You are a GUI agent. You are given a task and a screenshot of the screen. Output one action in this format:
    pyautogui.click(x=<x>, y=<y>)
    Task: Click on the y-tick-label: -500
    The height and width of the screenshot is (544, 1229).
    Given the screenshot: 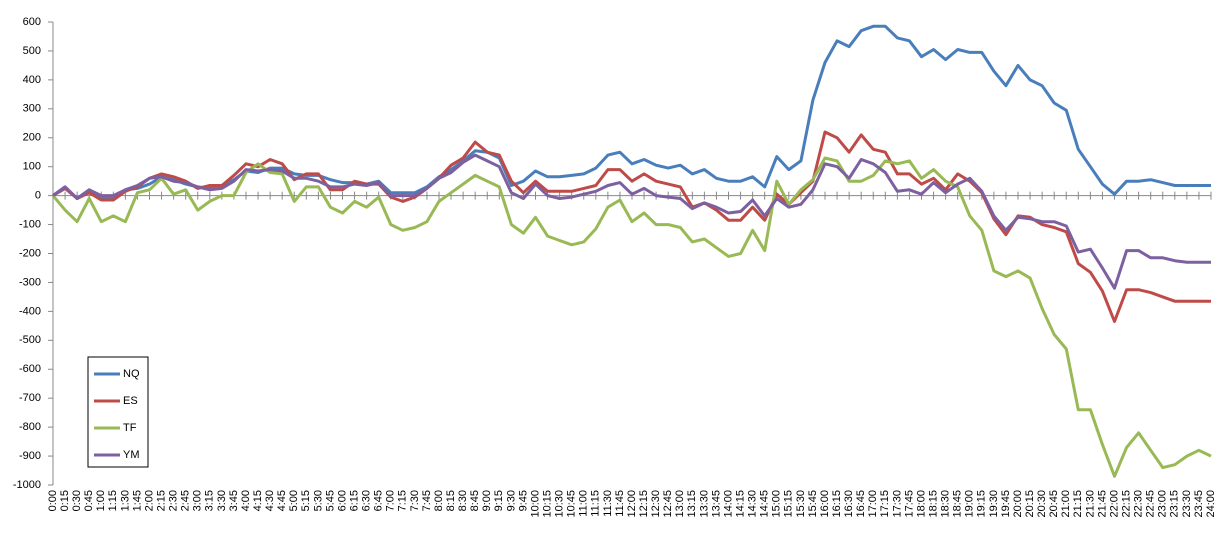 What is the action you would take?
    pyautogui.click(x=30, y=340)
    